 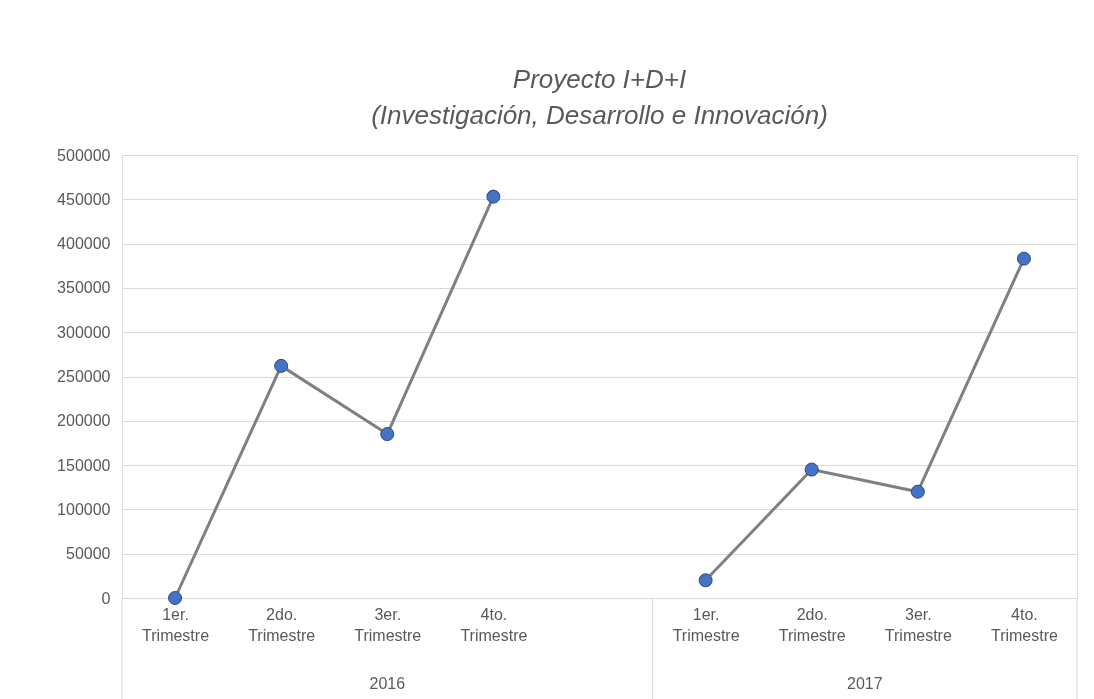 I want to click on y-tick-label: 50000, so click(x=88, y=554).